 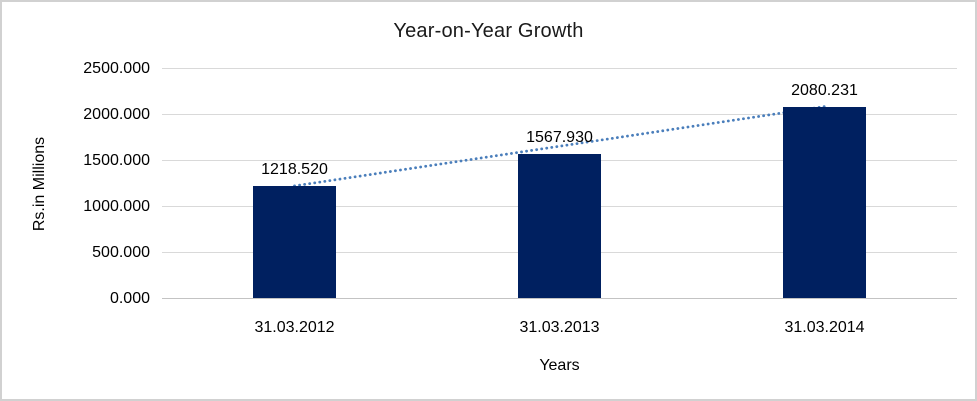 What do you see at coordinates (116, 160) in the screenshot?
I see `y-tick-label: 1500.000` at bounding box center [116, 160].